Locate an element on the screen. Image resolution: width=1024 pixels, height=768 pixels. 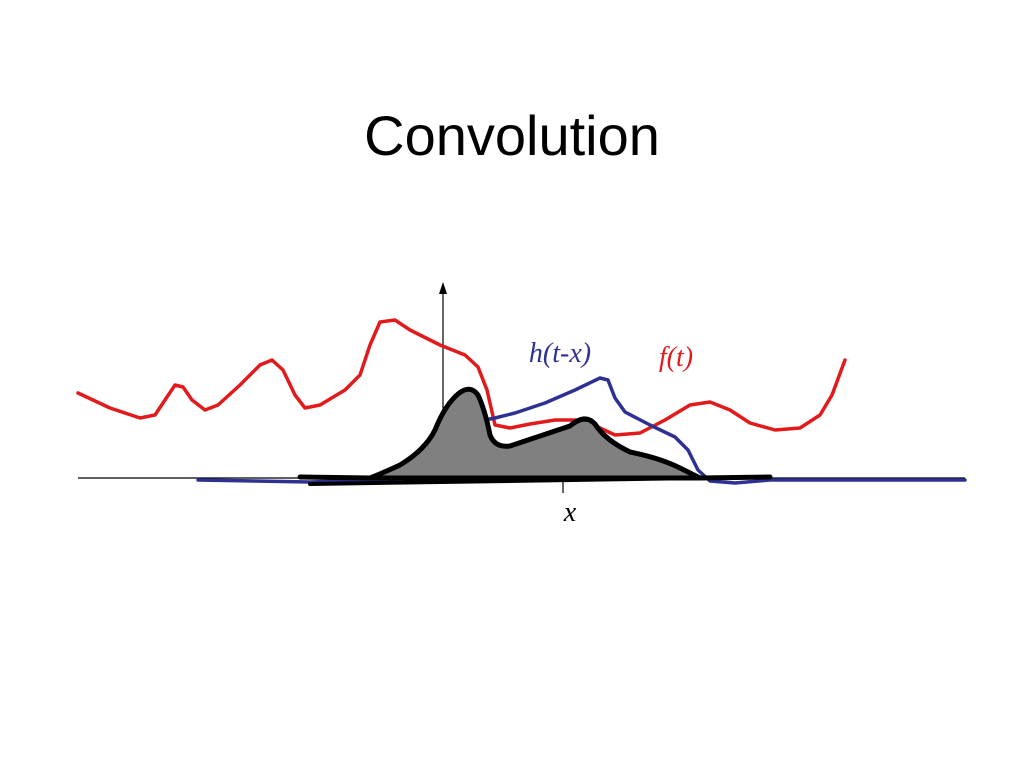
slide-title: Convolution is located at coordinates (512, 135).